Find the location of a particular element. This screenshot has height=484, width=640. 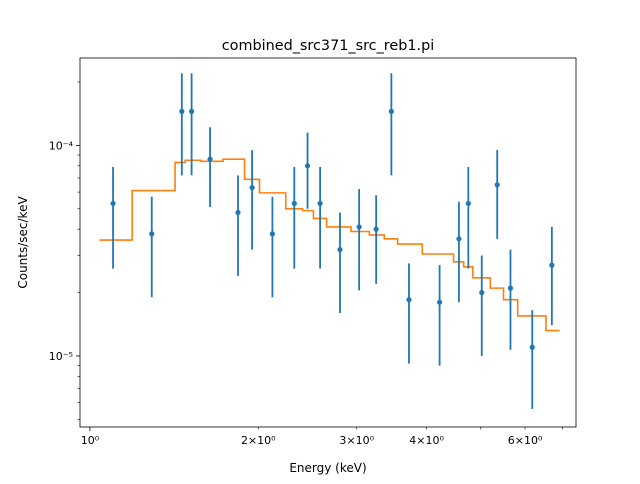

y-tick-label-0: 10⁻⁵ is located at coordinates (61, 356).